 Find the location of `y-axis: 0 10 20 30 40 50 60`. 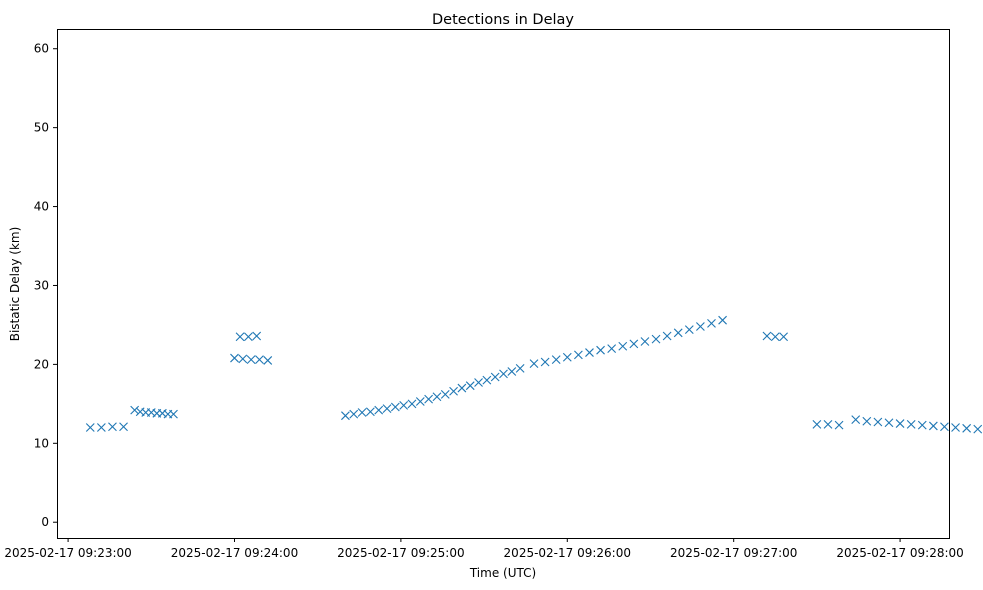

y-axis: 0 10 20 30 40 50 60 is located at coordinates (45, 285).